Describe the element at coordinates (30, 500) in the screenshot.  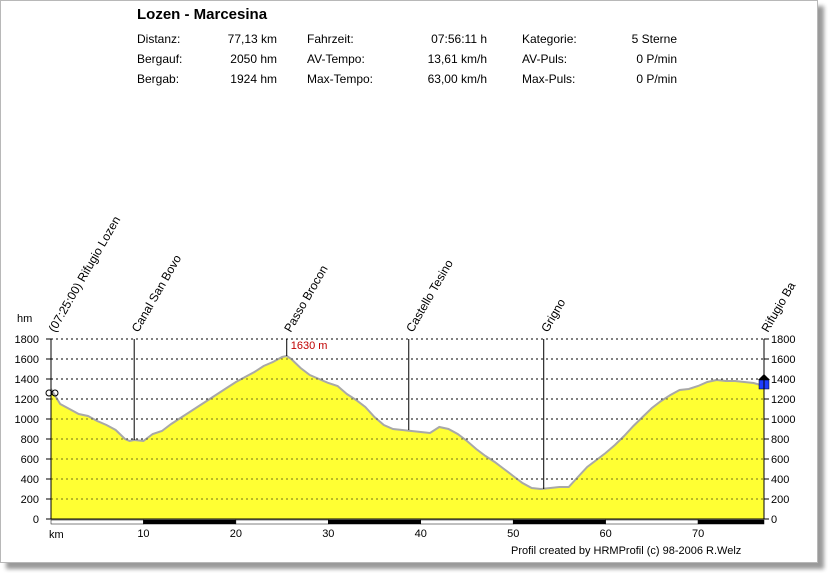
I see `y-tick-label-left: 200` at that location.